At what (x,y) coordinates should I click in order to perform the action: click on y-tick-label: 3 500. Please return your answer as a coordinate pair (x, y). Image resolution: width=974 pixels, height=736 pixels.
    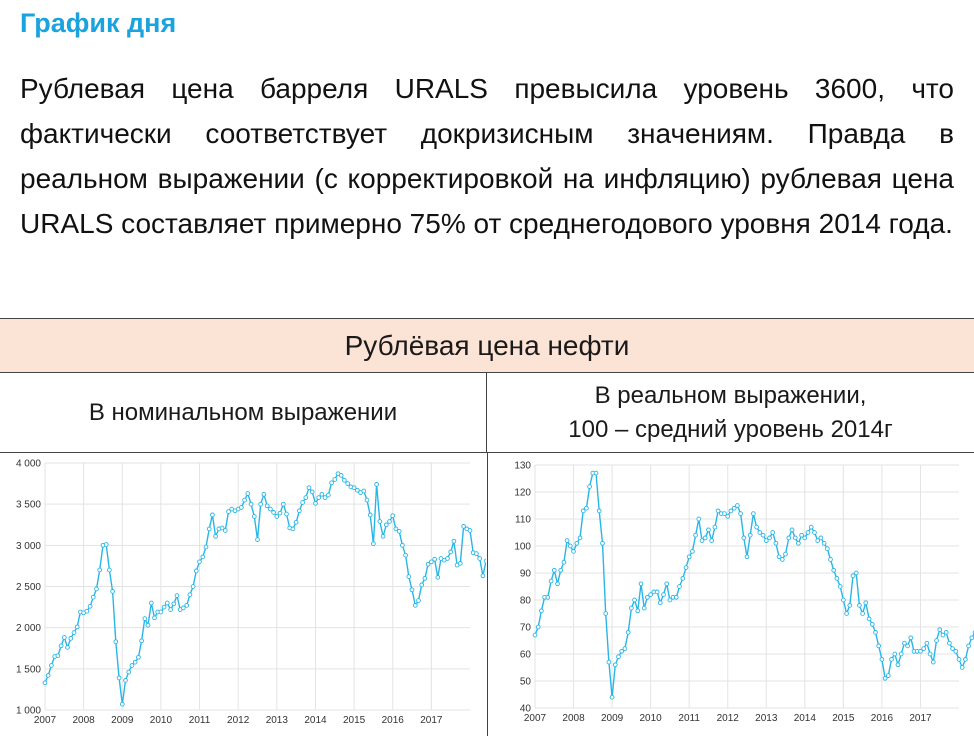
    Looking at the image, I should click on (28, 505).